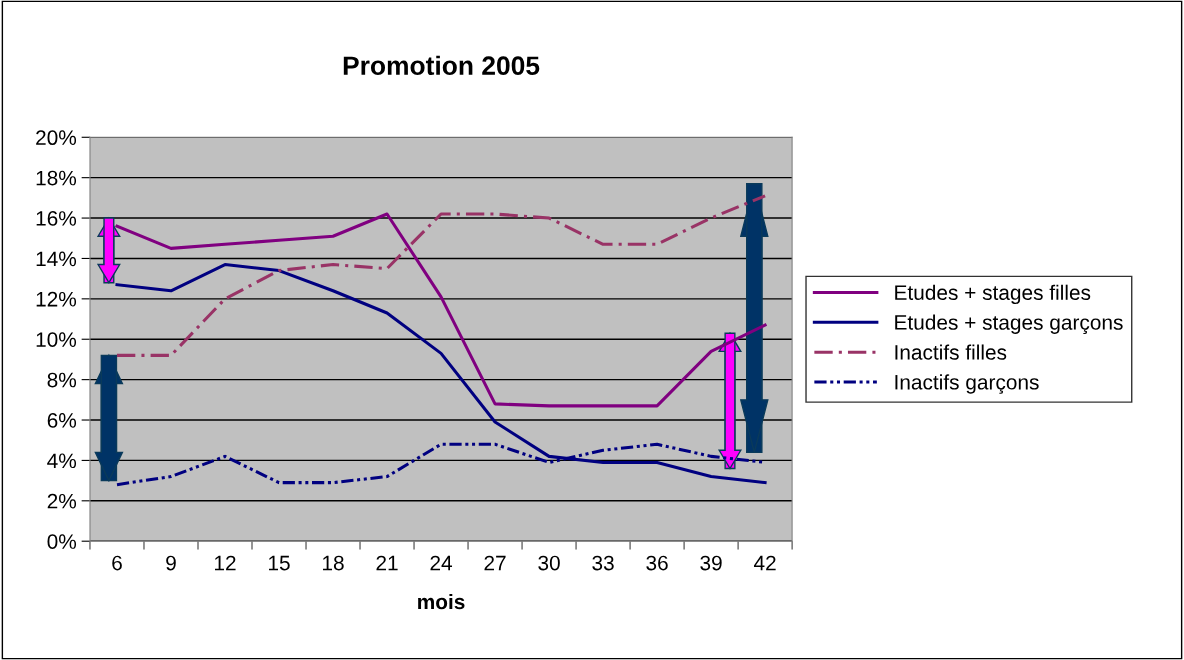 This screenshot has height=660, width=1184. I want to click on x-tick-label: 6, so click(117, 563).